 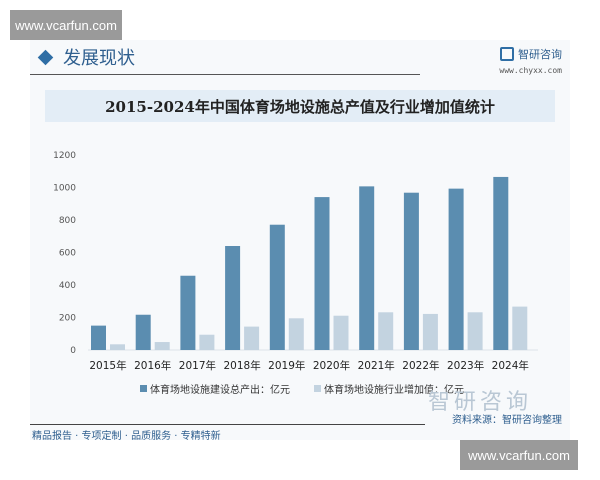 I want to click on y-tick-label: 0, so click(x=73, y=351).